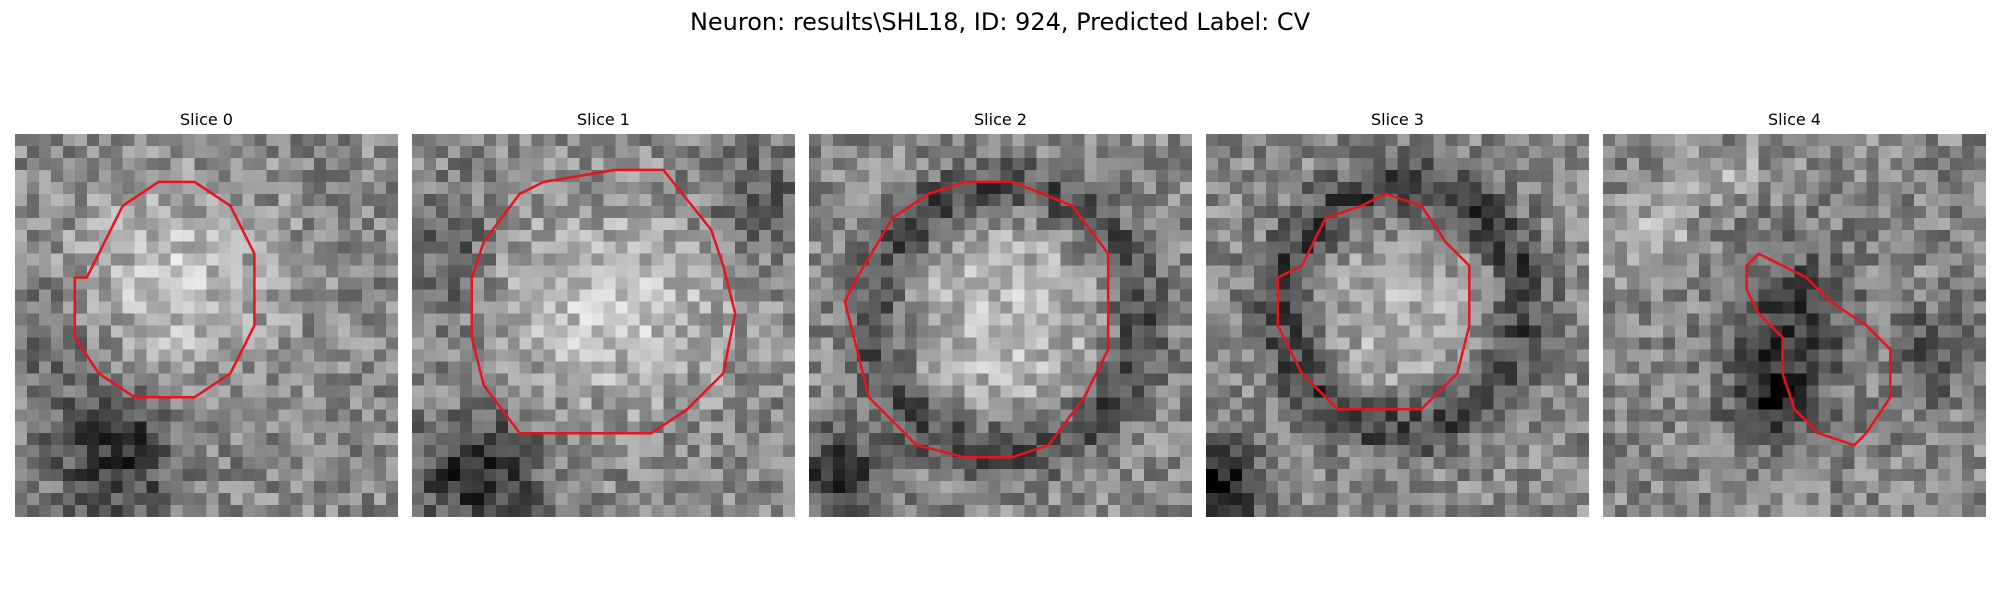 Image resolution: width=2000 pixels, height=600 pixels. Describe the element at coordinates (1000, 119) in the screenshot. I see `slice-title-2: Slice 2` at that location.